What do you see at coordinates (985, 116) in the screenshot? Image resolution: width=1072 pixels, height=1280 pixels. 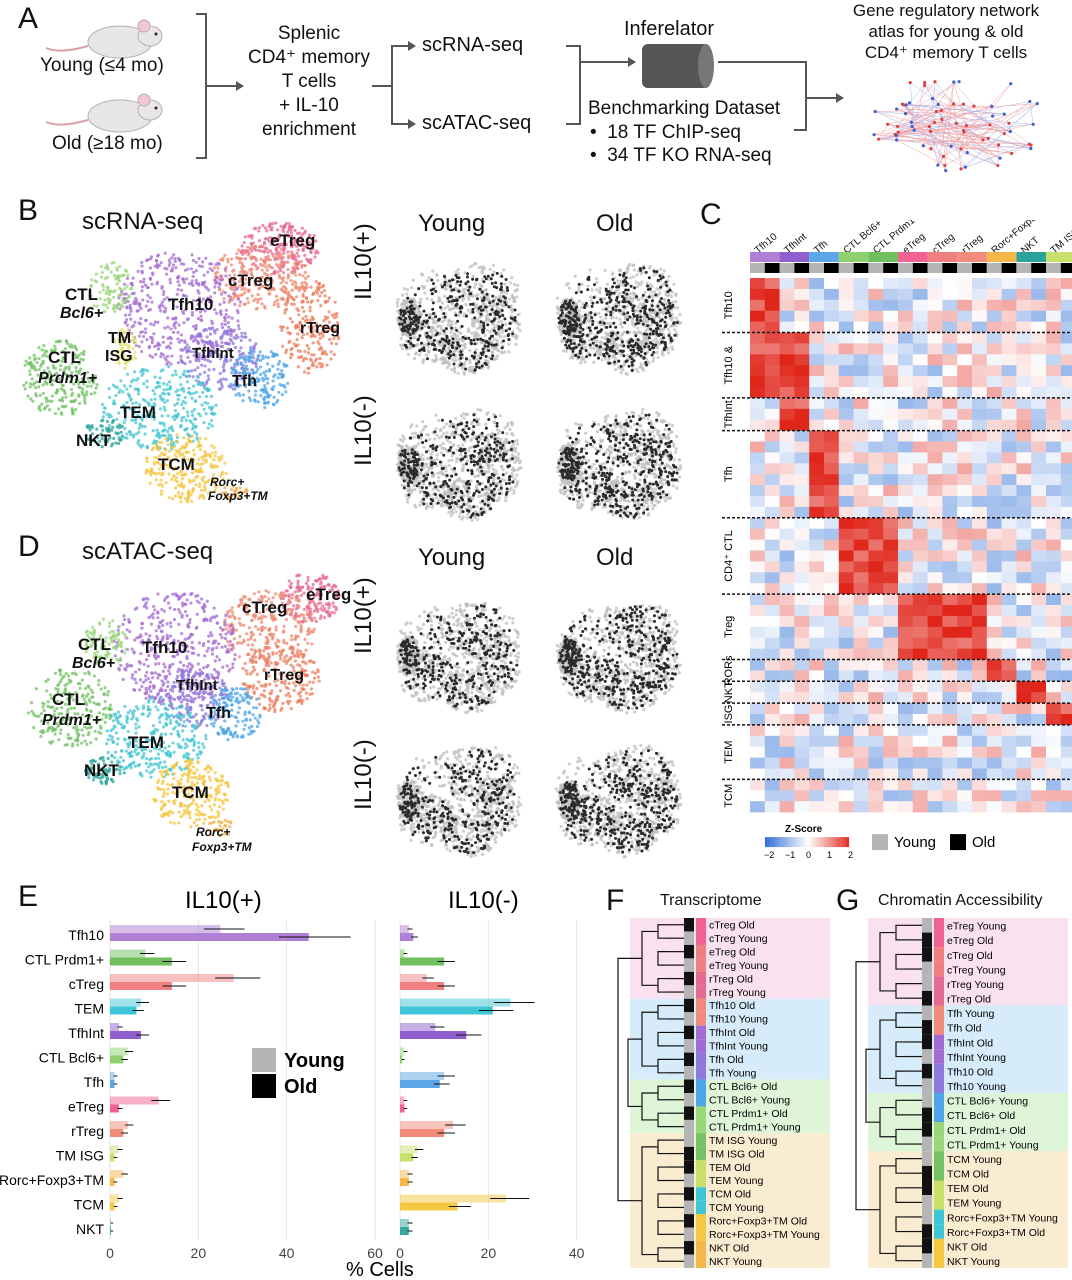 I see `network-edge` at bounding box center [985, 116].